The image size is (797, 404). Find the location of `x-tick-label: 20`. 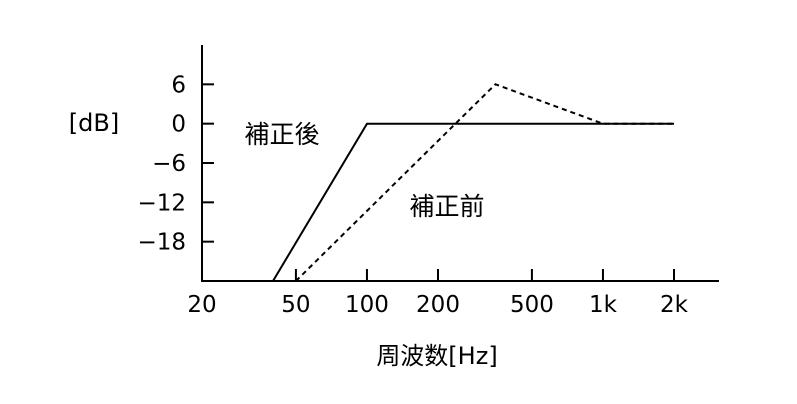

x-tick-label: 20 is located at coordinates (201, 305).